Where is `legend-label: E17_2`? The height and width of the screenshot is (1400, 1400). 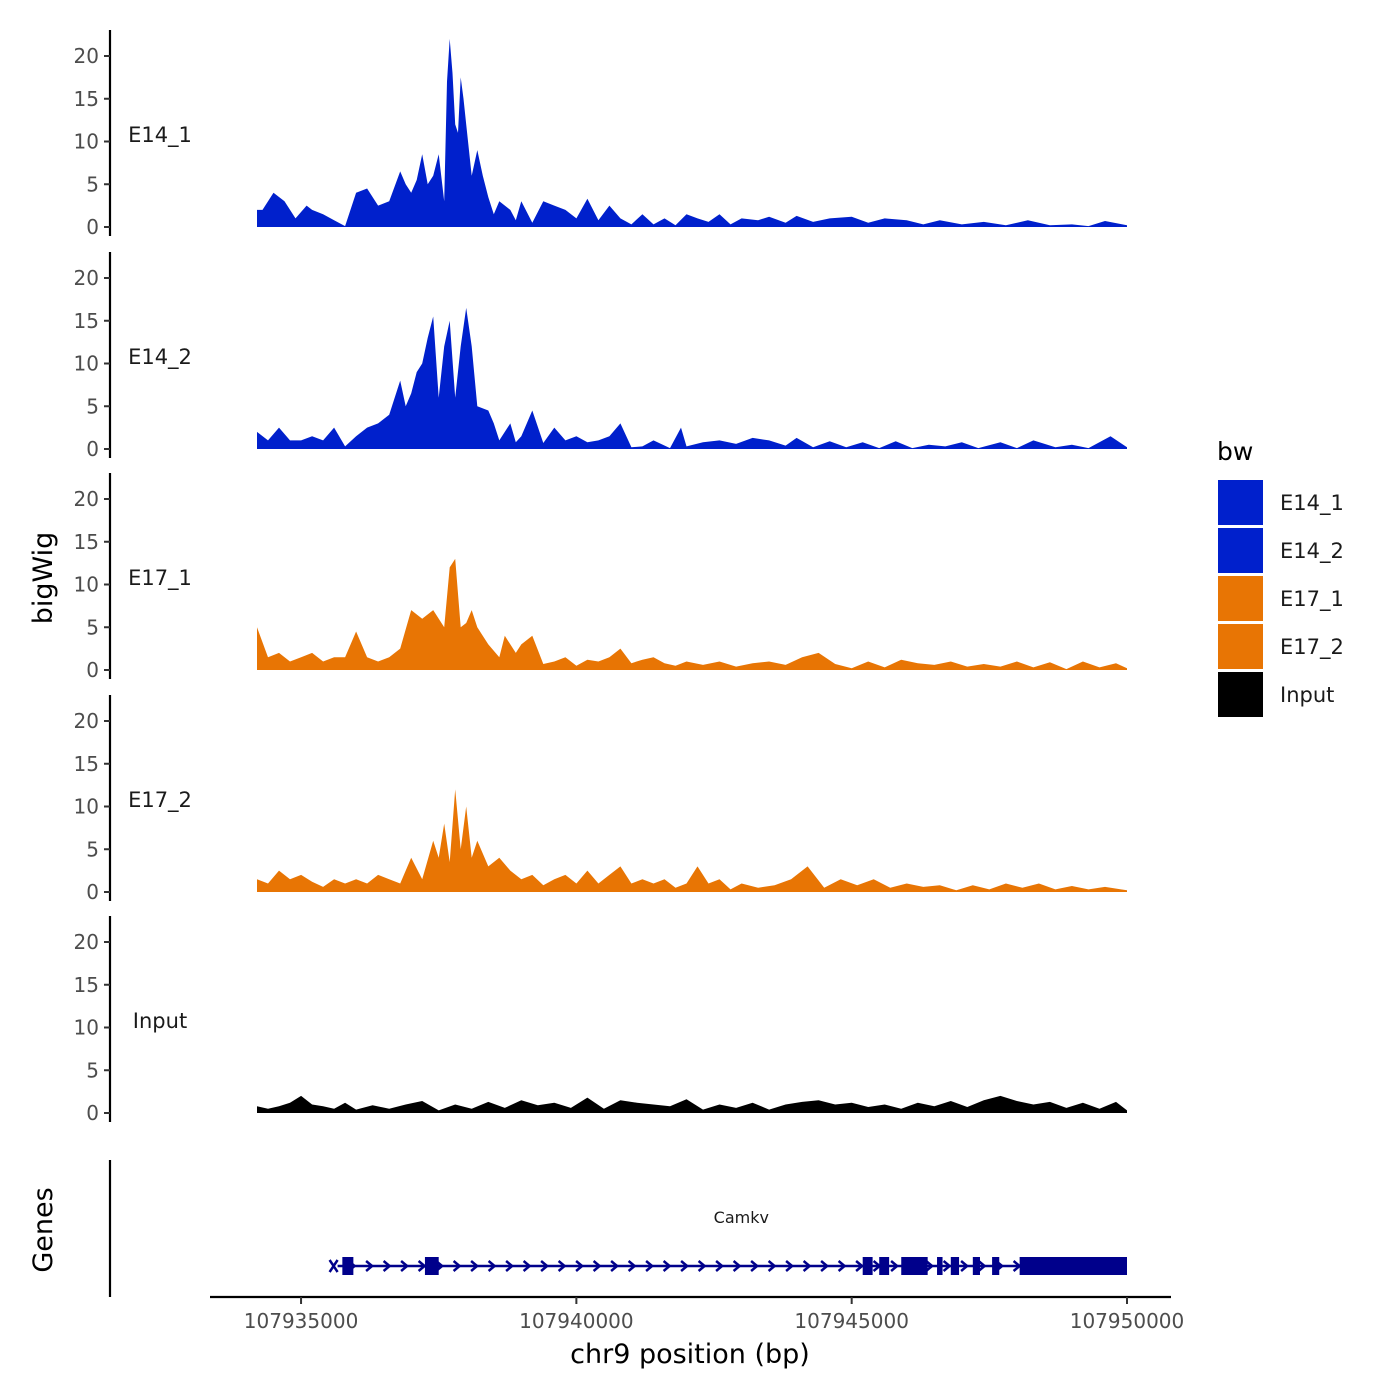 legend-label: E17_2 is located at coordinates (1312, 647).